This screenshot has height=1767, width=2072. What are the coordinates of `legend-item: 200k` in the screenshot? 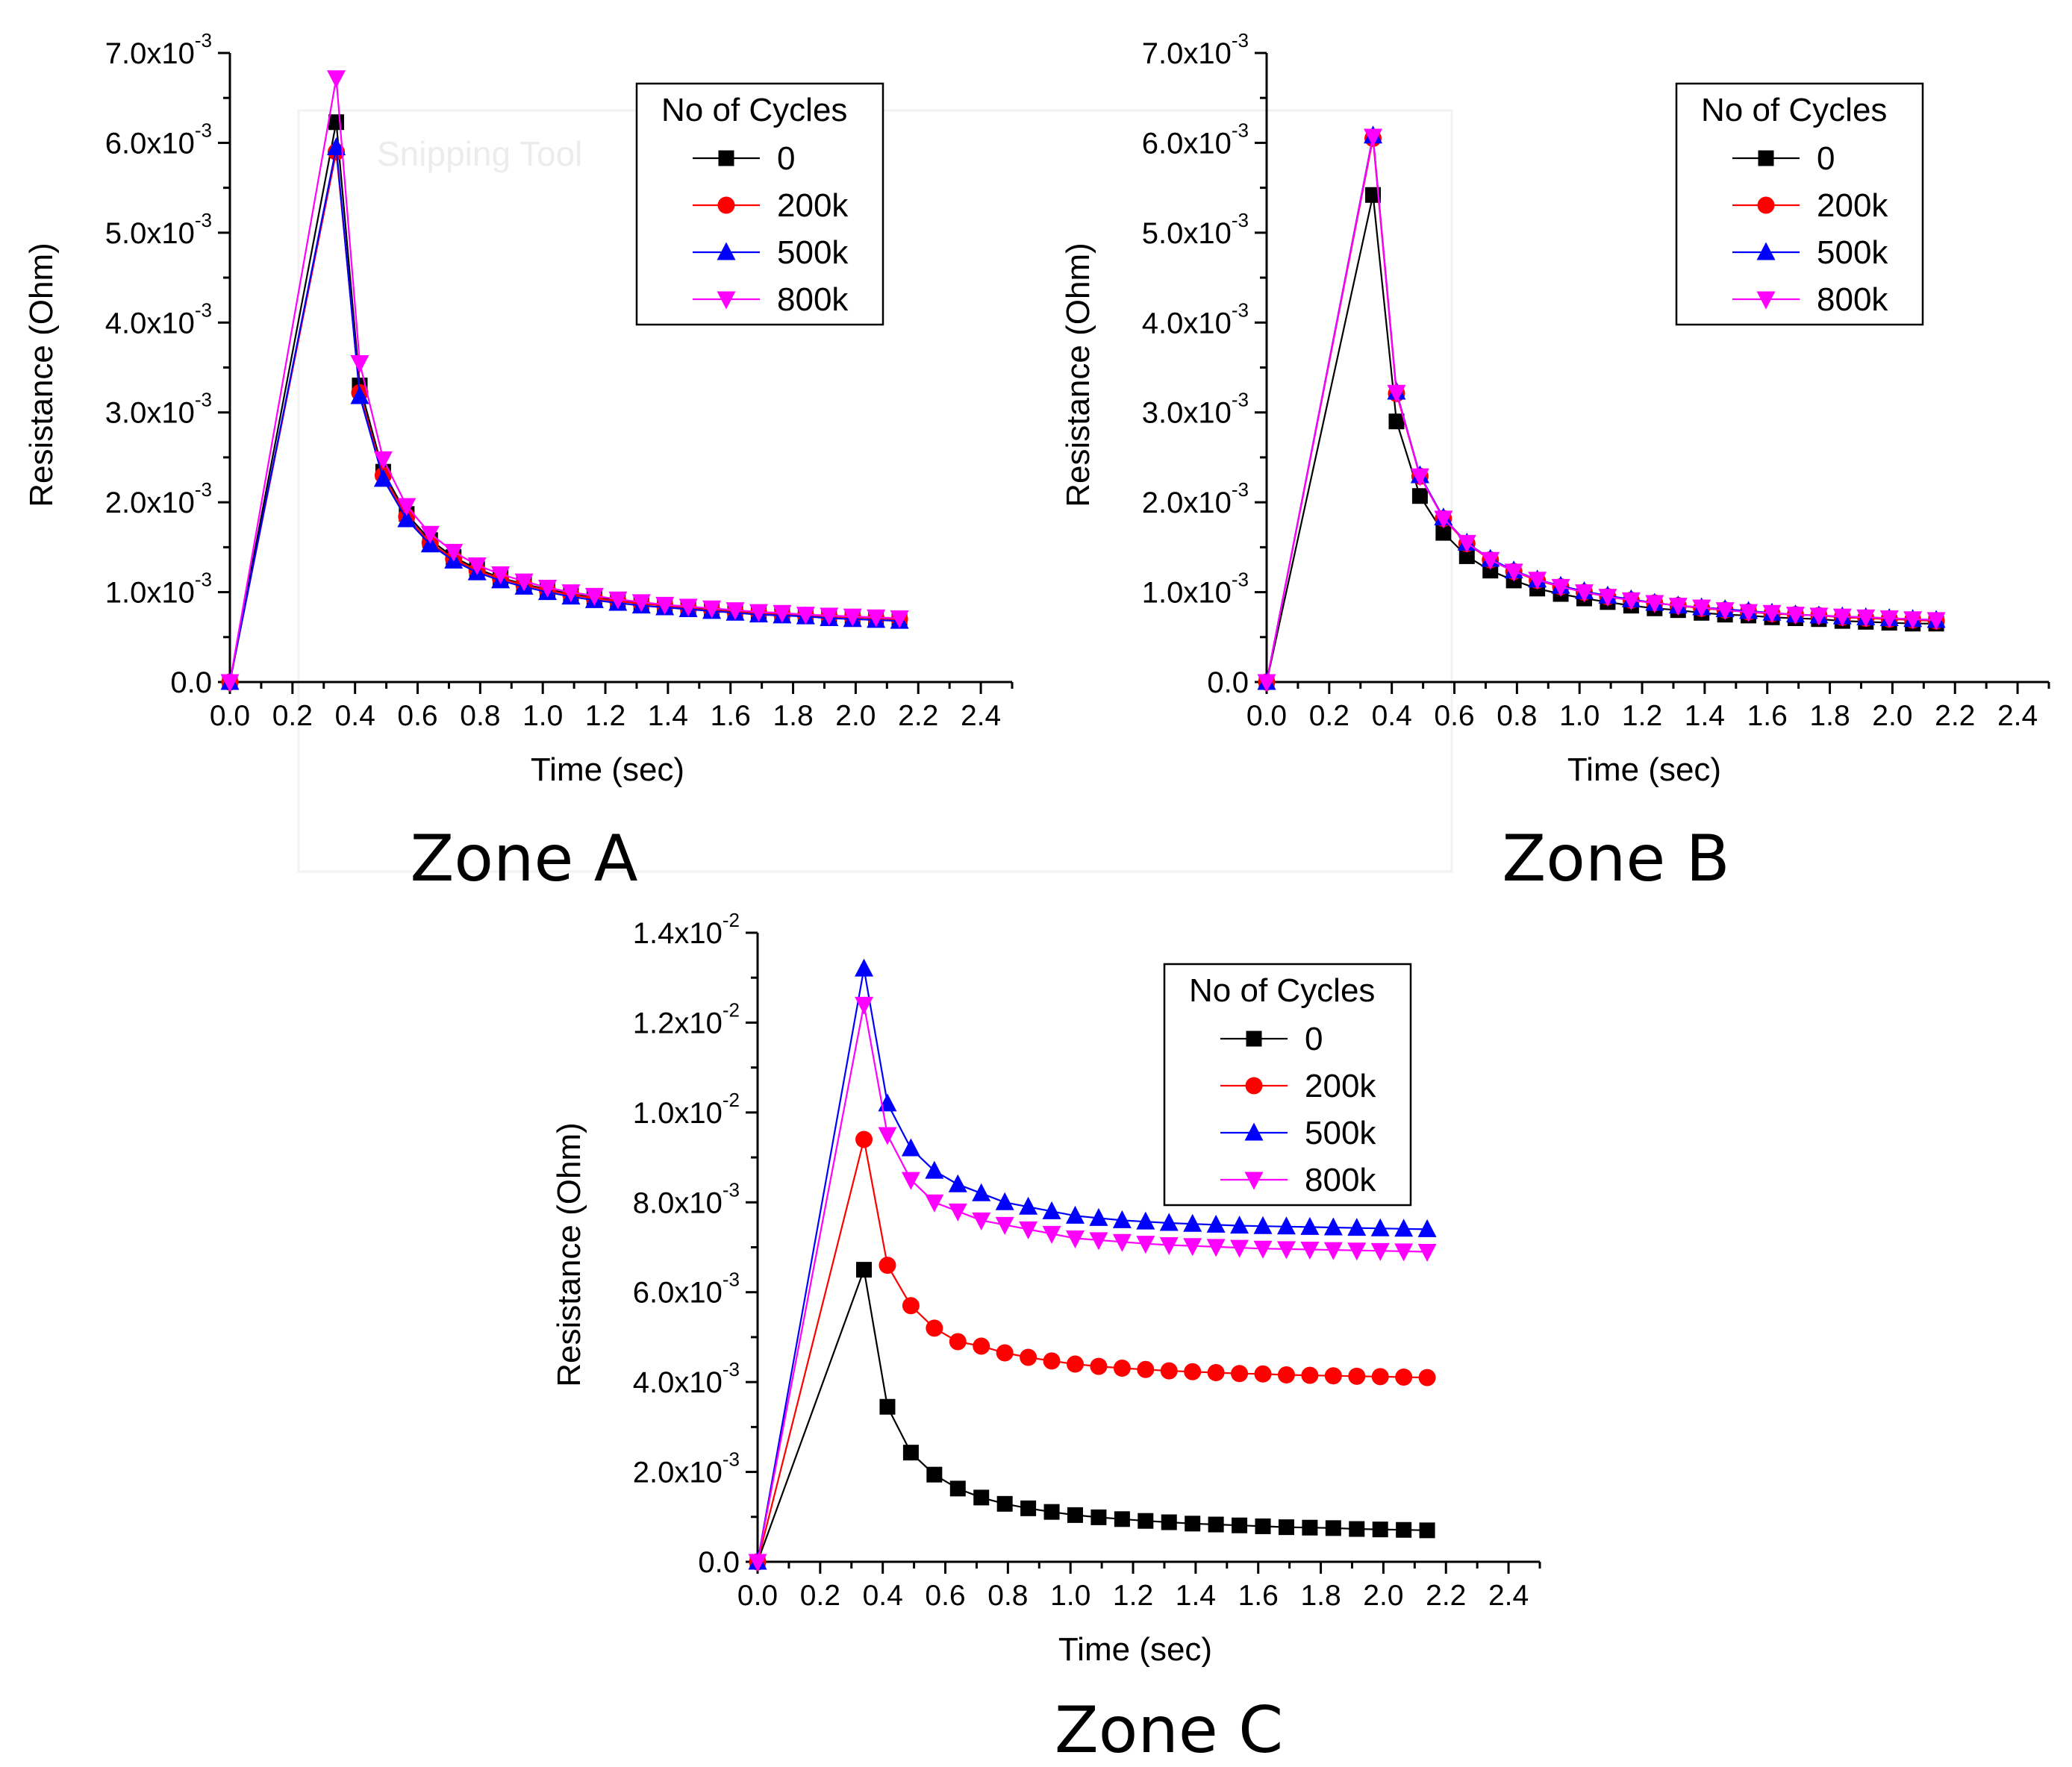 It's located at (1298, 1086).